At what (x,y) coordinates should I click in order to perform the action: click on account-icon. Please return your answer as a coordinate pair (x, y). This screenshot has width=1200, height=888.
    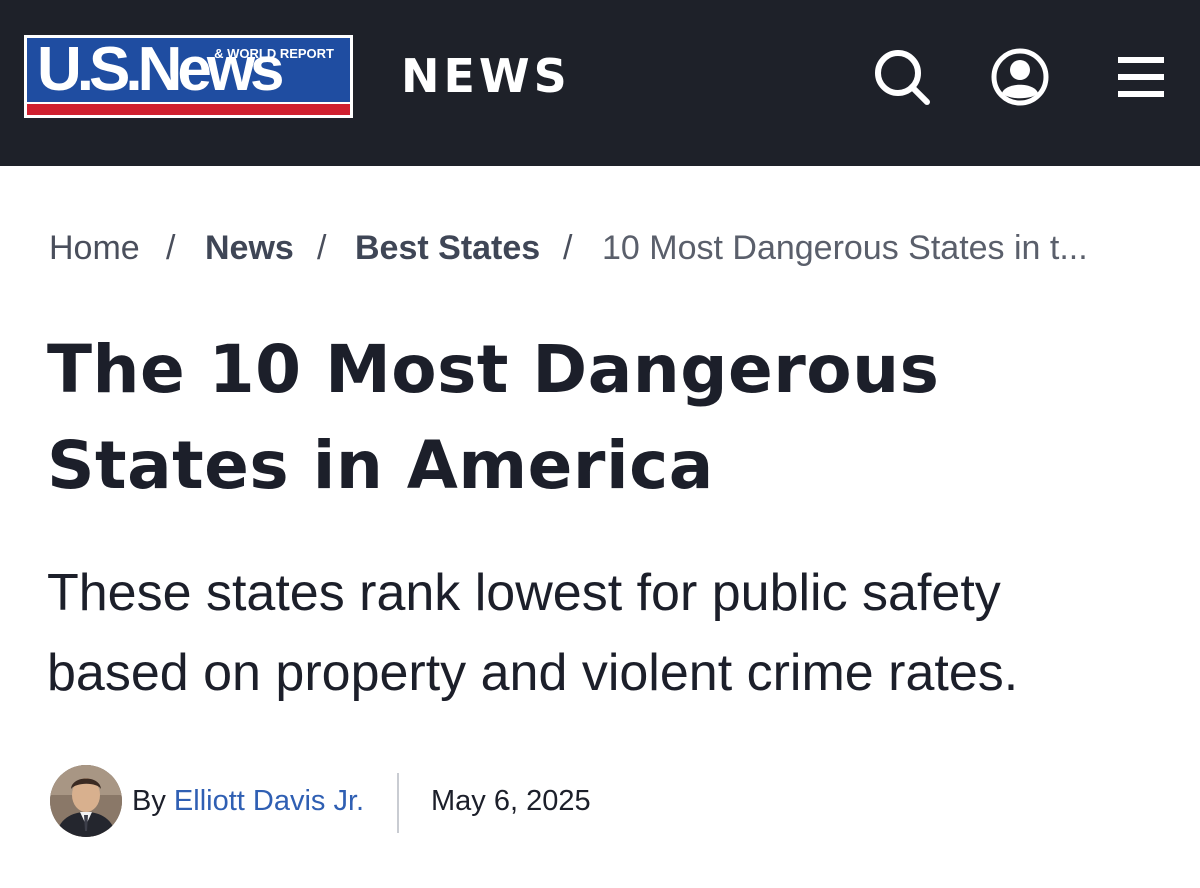
    Looking at the image, I should click on (1020, 77).